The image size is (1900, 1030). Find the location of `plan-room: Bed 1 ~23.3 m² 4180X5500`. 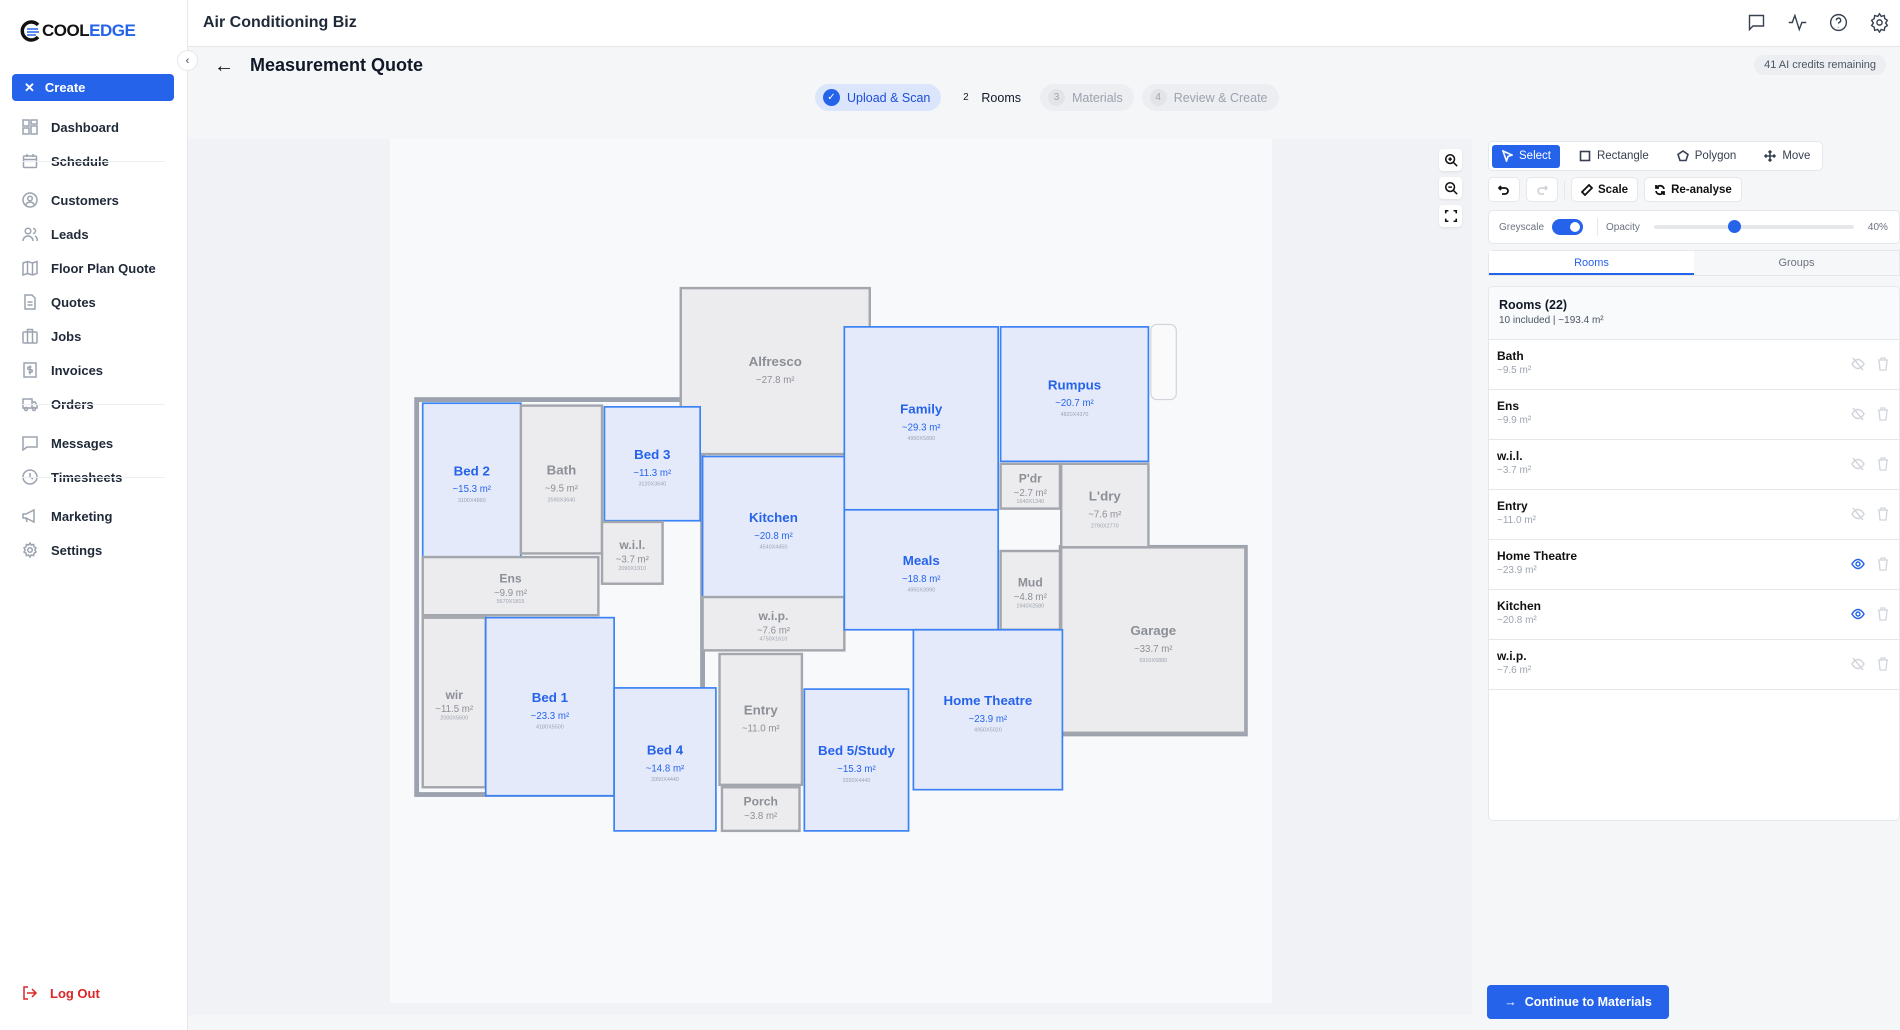

plan-room: Bed 1 ~23.3 m² 4180X5500 is located at coordinates (549, 706).